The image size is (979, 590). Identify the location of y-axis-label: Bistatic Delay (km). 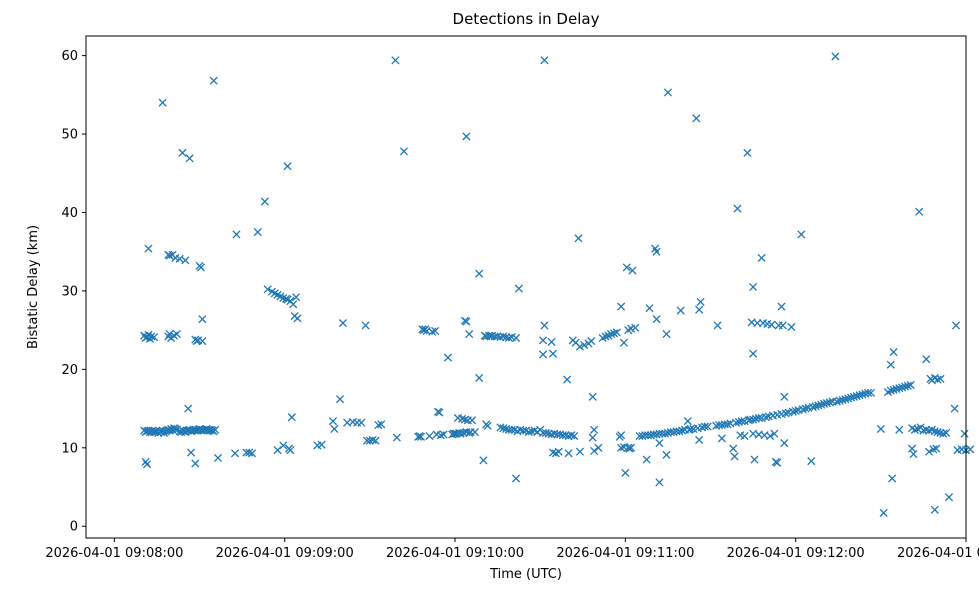
(33, 287).